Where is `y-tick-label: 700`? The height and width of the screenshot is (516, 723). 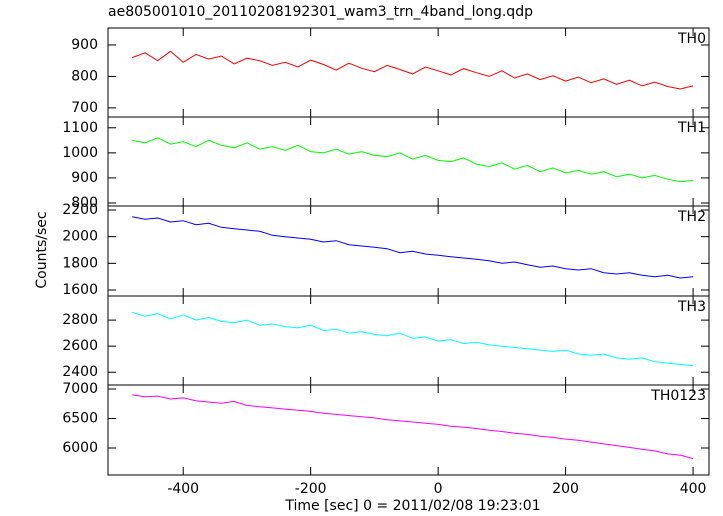 y-tick-label: 700 is located at coordinates (84, 108).